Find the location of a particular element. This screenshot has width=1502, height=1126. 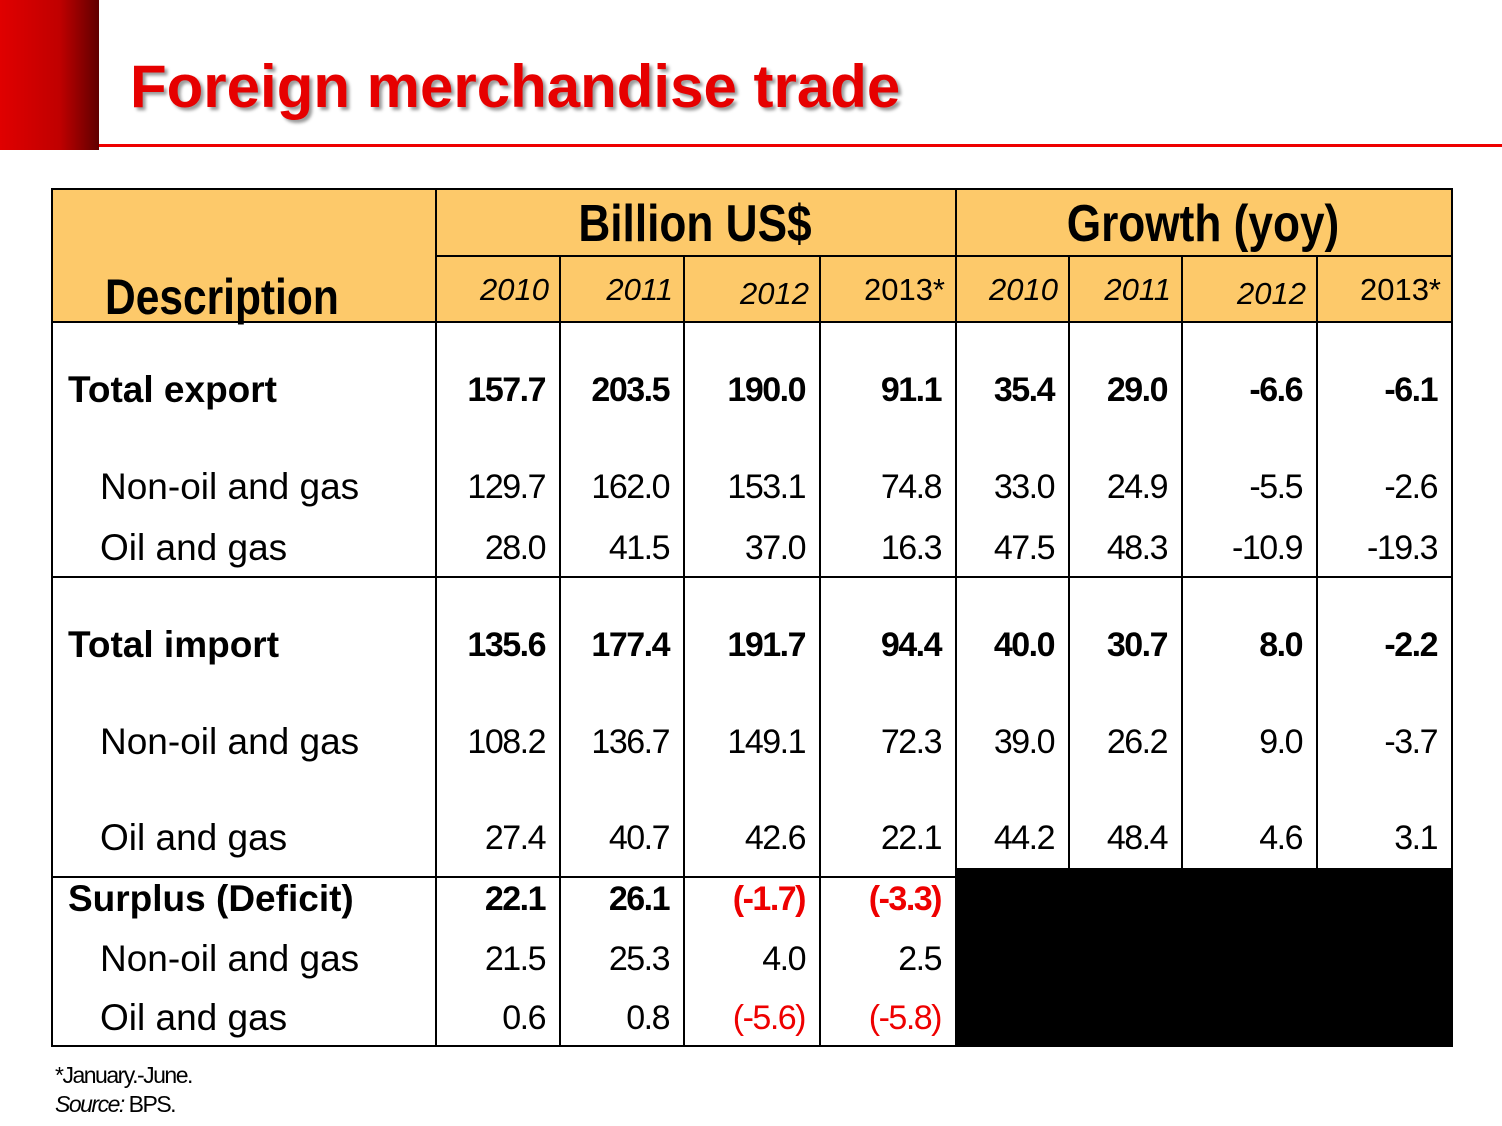

cell: 33.0 is located at coordinates (1024, 487).